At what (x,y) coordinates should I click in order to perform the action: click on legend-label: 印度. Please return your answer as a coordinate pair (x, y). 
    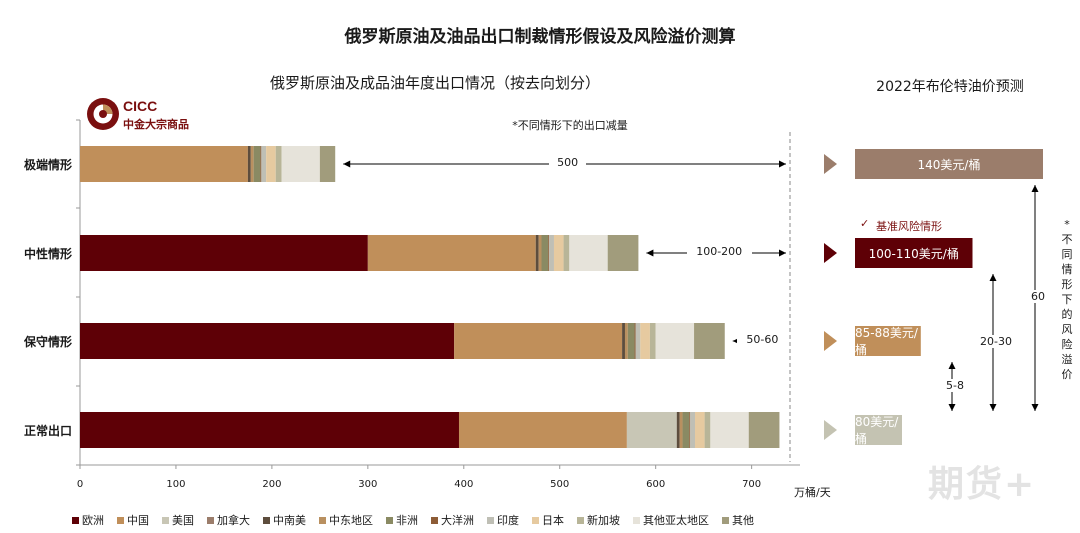
    Looking at the image, I should click on (508, 520).